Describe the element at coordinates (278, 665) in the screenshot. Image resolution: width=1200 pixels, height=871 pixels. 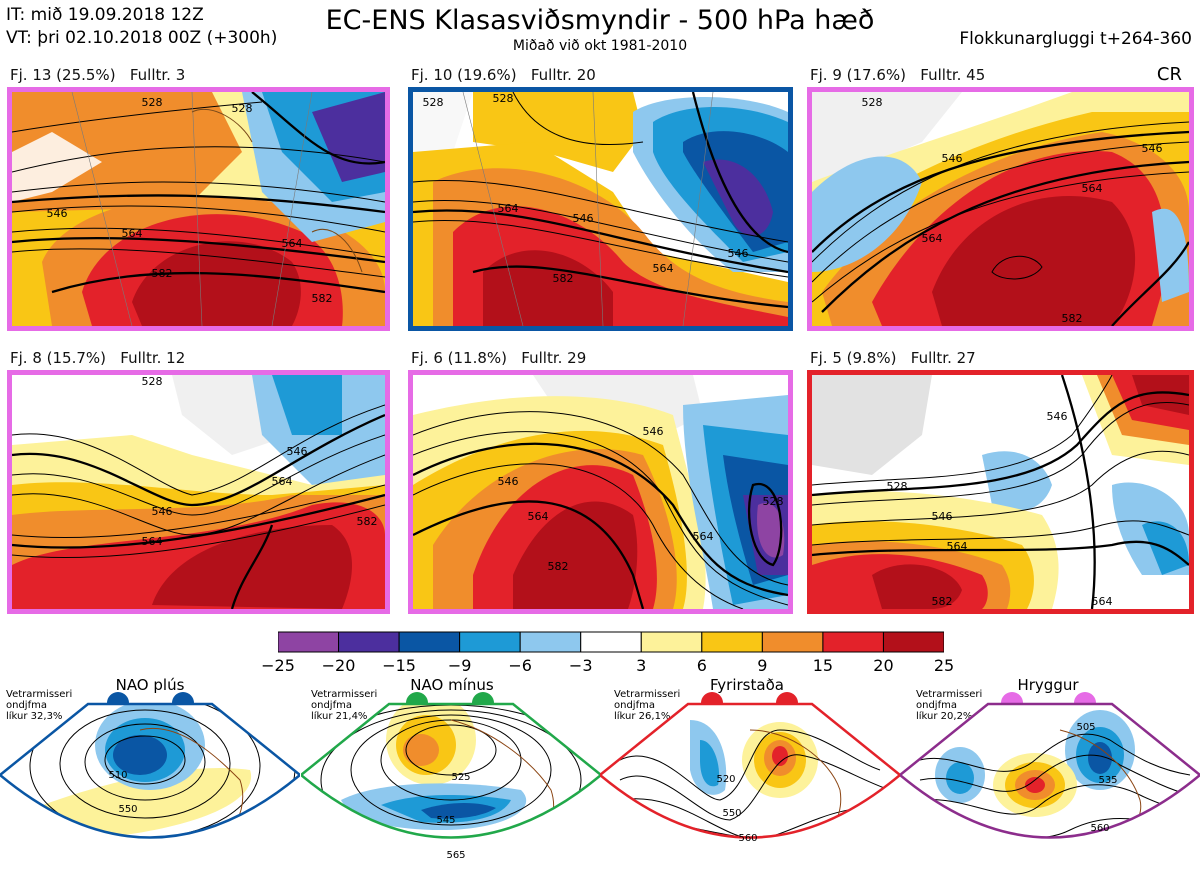
I see `colorbar-tick-label: −25` at that location.